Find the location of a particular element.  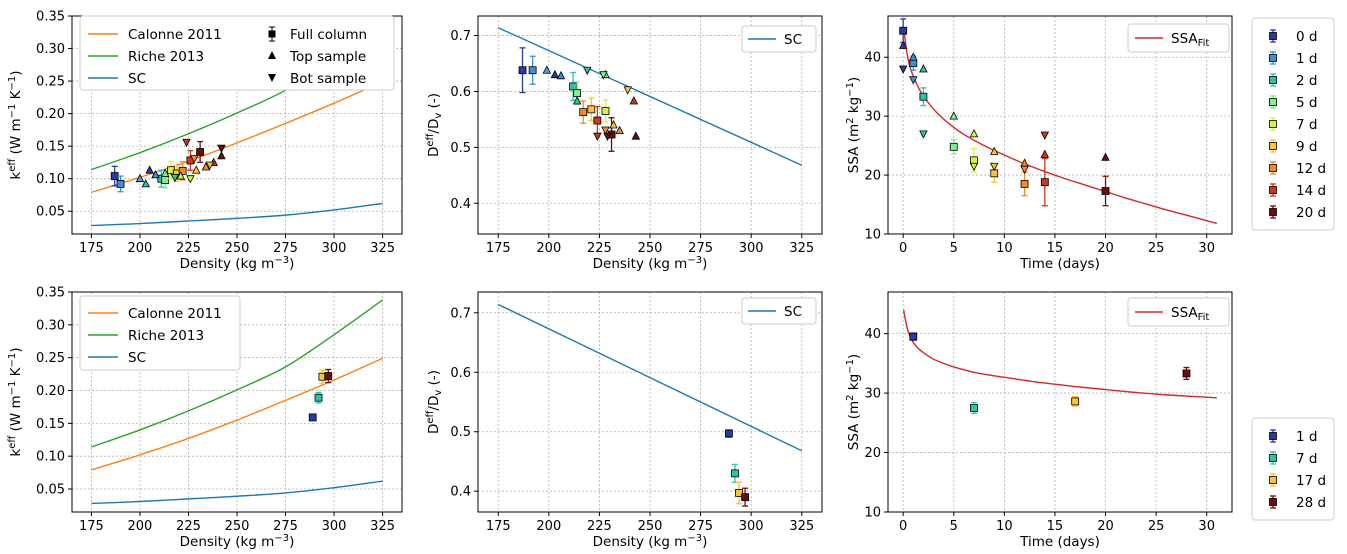

ticks: 175 200 225 250 275 300 325 0.4 0.5 0.6 0.7 is located at coordinates (632, 420).